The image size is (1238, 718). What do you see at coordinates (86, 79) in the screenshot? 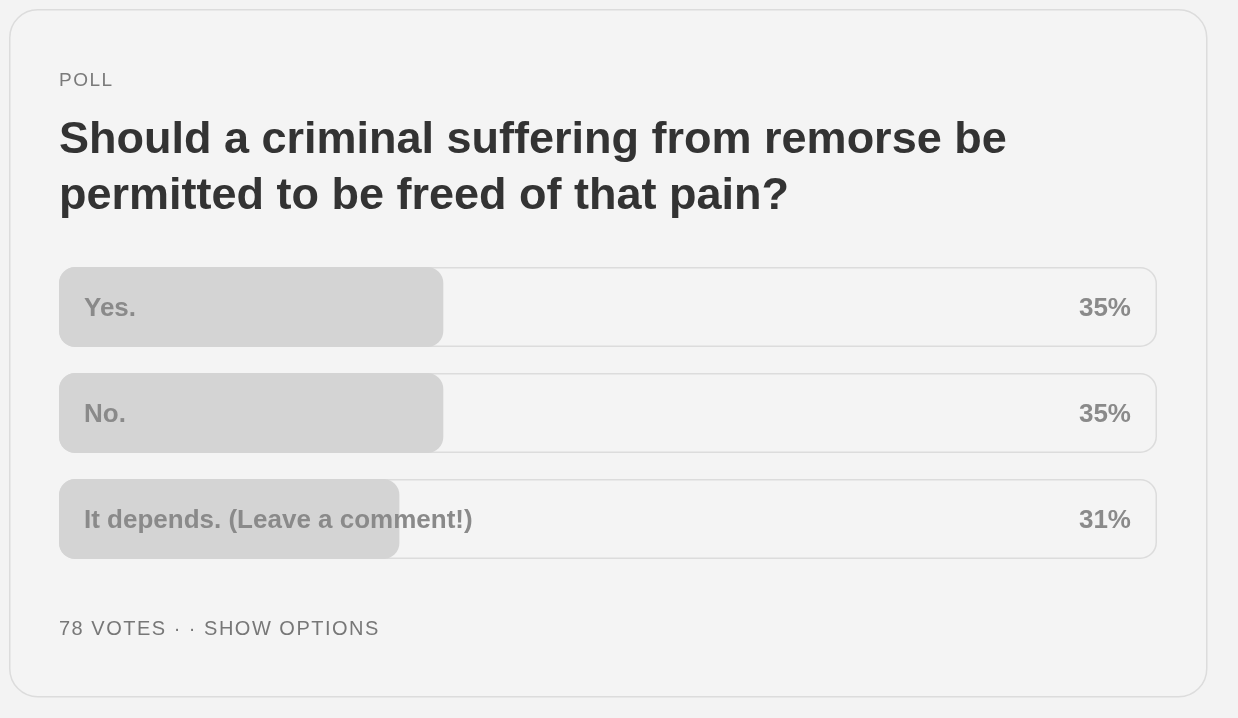
I see `chart-subtitle: POLL` at bounding box center [86, 79].